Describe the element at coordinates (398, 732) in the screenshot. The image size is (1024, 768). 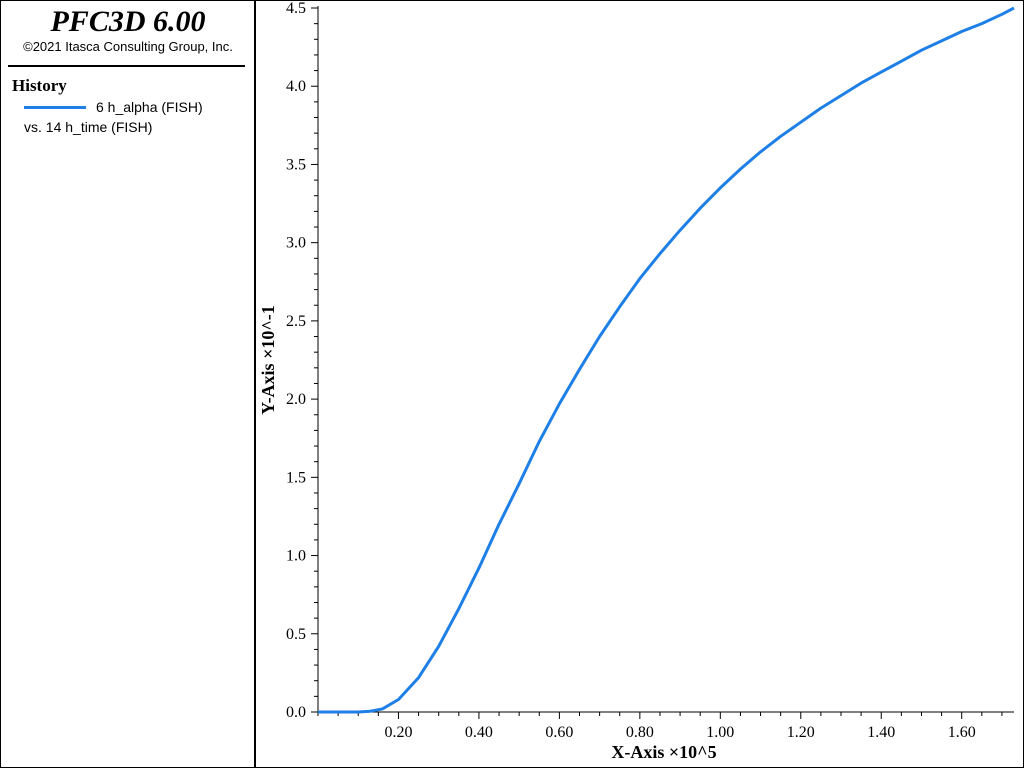
I see `x-tick-label: 0.20` at that location.